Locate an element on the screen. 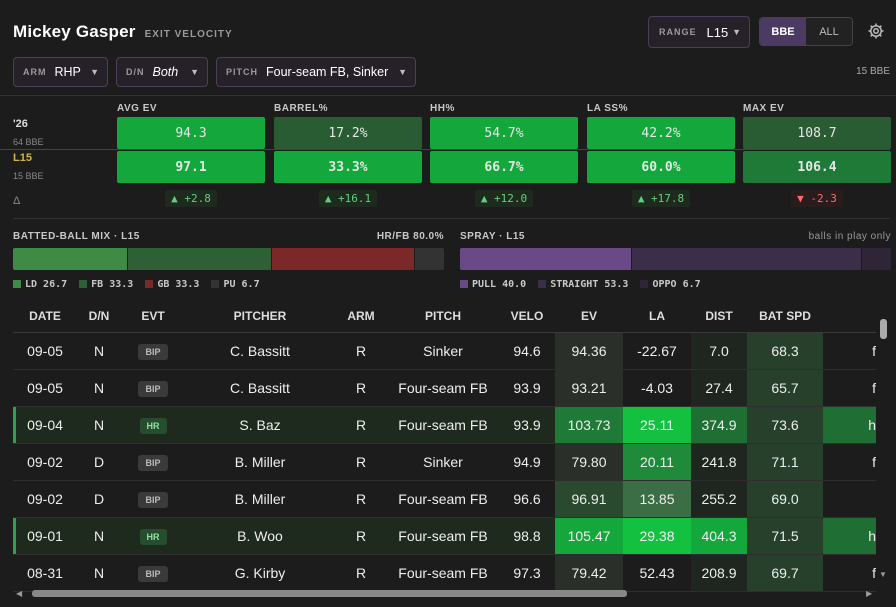 Image resolution: width=896 pixels, height=607 pixels. spray-legend-item: OPPO 6.7 is located at coordinates (670, 284).